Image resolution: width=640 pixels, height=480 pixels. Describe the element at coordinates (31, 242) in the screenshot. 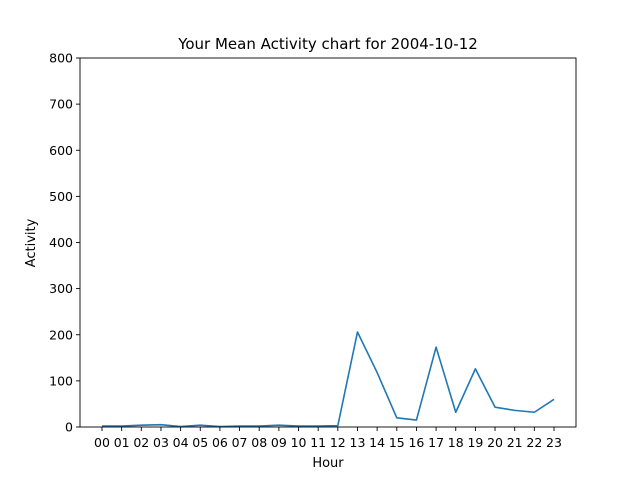

I see `y-axis-label: Activity` at that location.